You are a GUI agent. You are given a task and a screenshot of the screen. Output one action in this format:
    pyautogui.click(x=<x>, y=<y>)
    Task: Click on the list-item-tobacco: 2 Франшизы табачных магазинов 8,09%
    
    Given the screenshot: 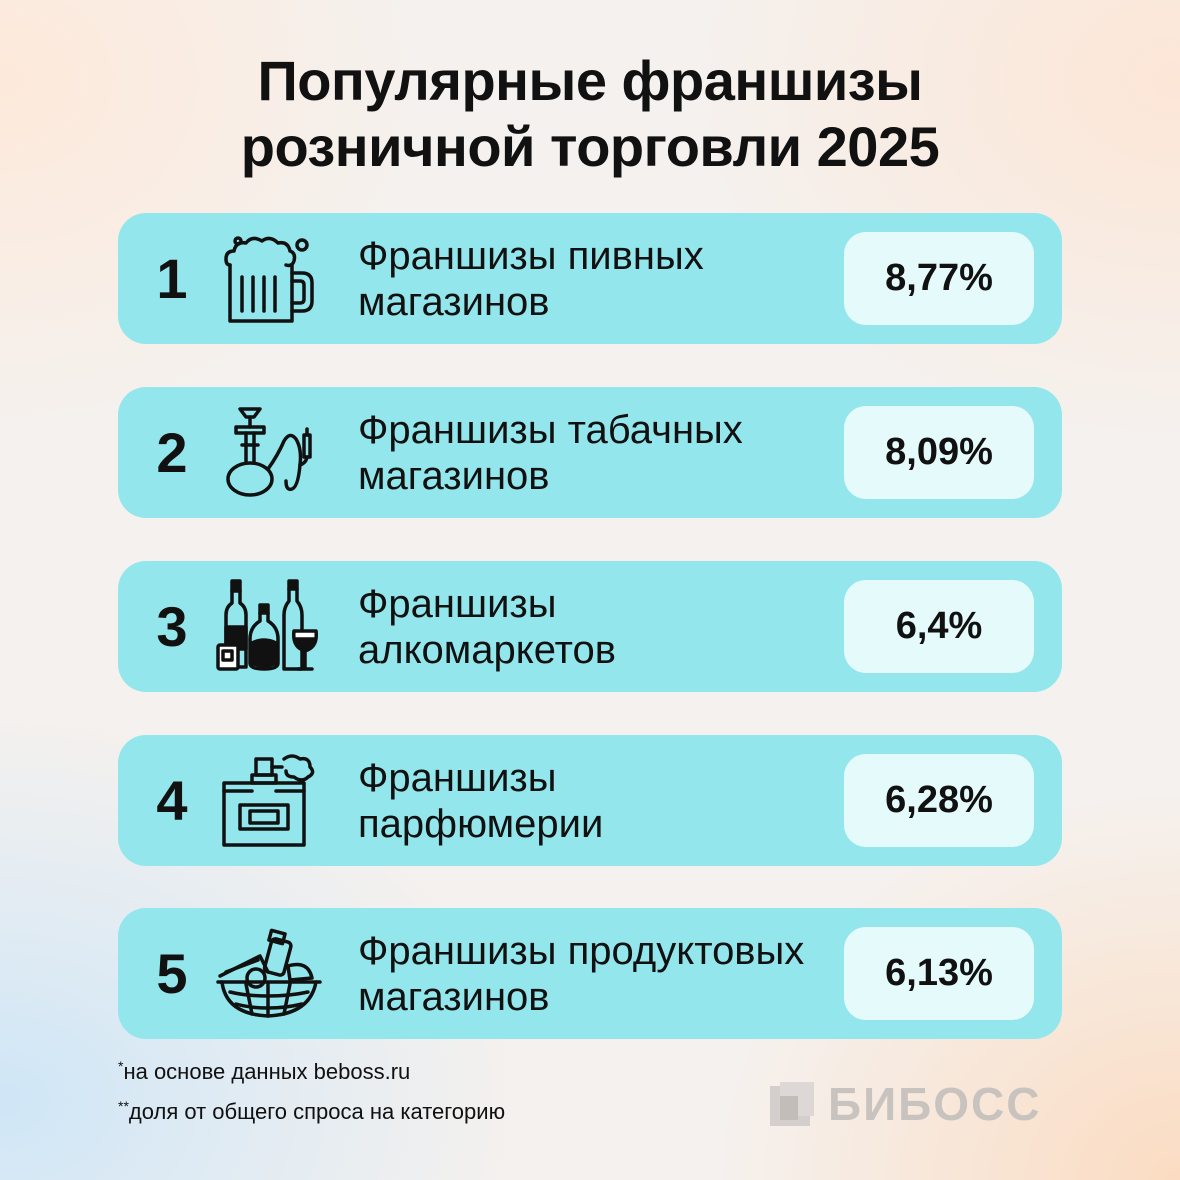 What is the action you would take?
    pyautogui.click(x=590, y=452)
    